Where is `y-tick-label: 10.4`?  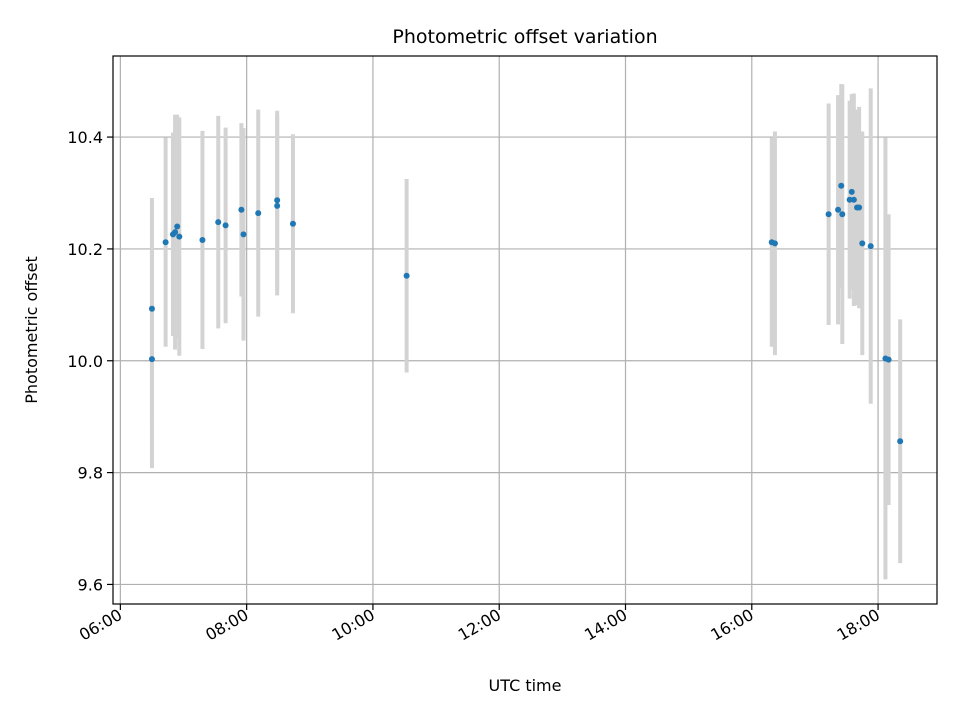 y-tick-label: 10.4 is located at coordinates (85, 137).